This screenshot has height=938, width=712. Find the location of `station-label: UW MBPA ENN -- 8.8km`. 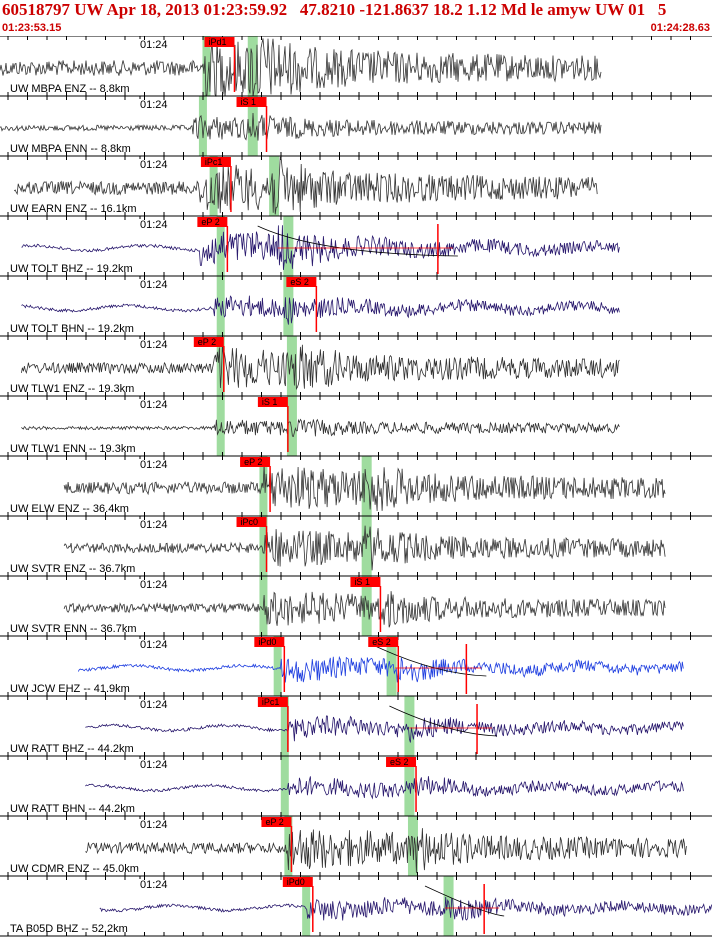

station-label: UW MBPA ENN -- 8.8km is located at coordinates (70, 149).